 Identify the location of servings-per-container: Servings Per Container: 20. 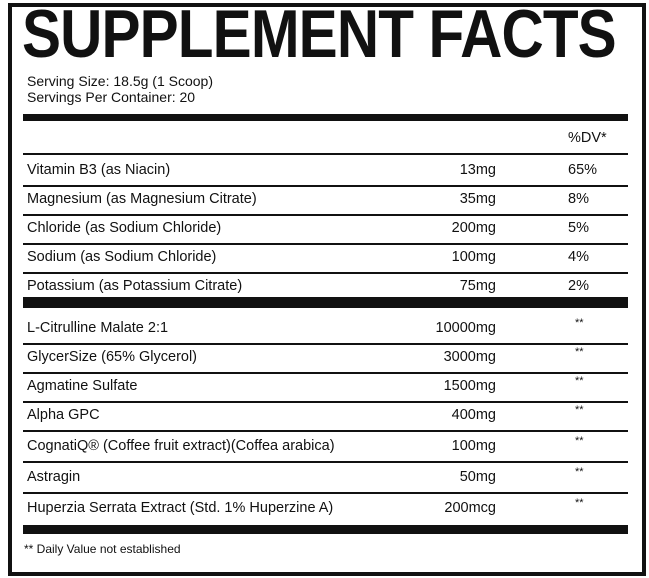
(111, 97).